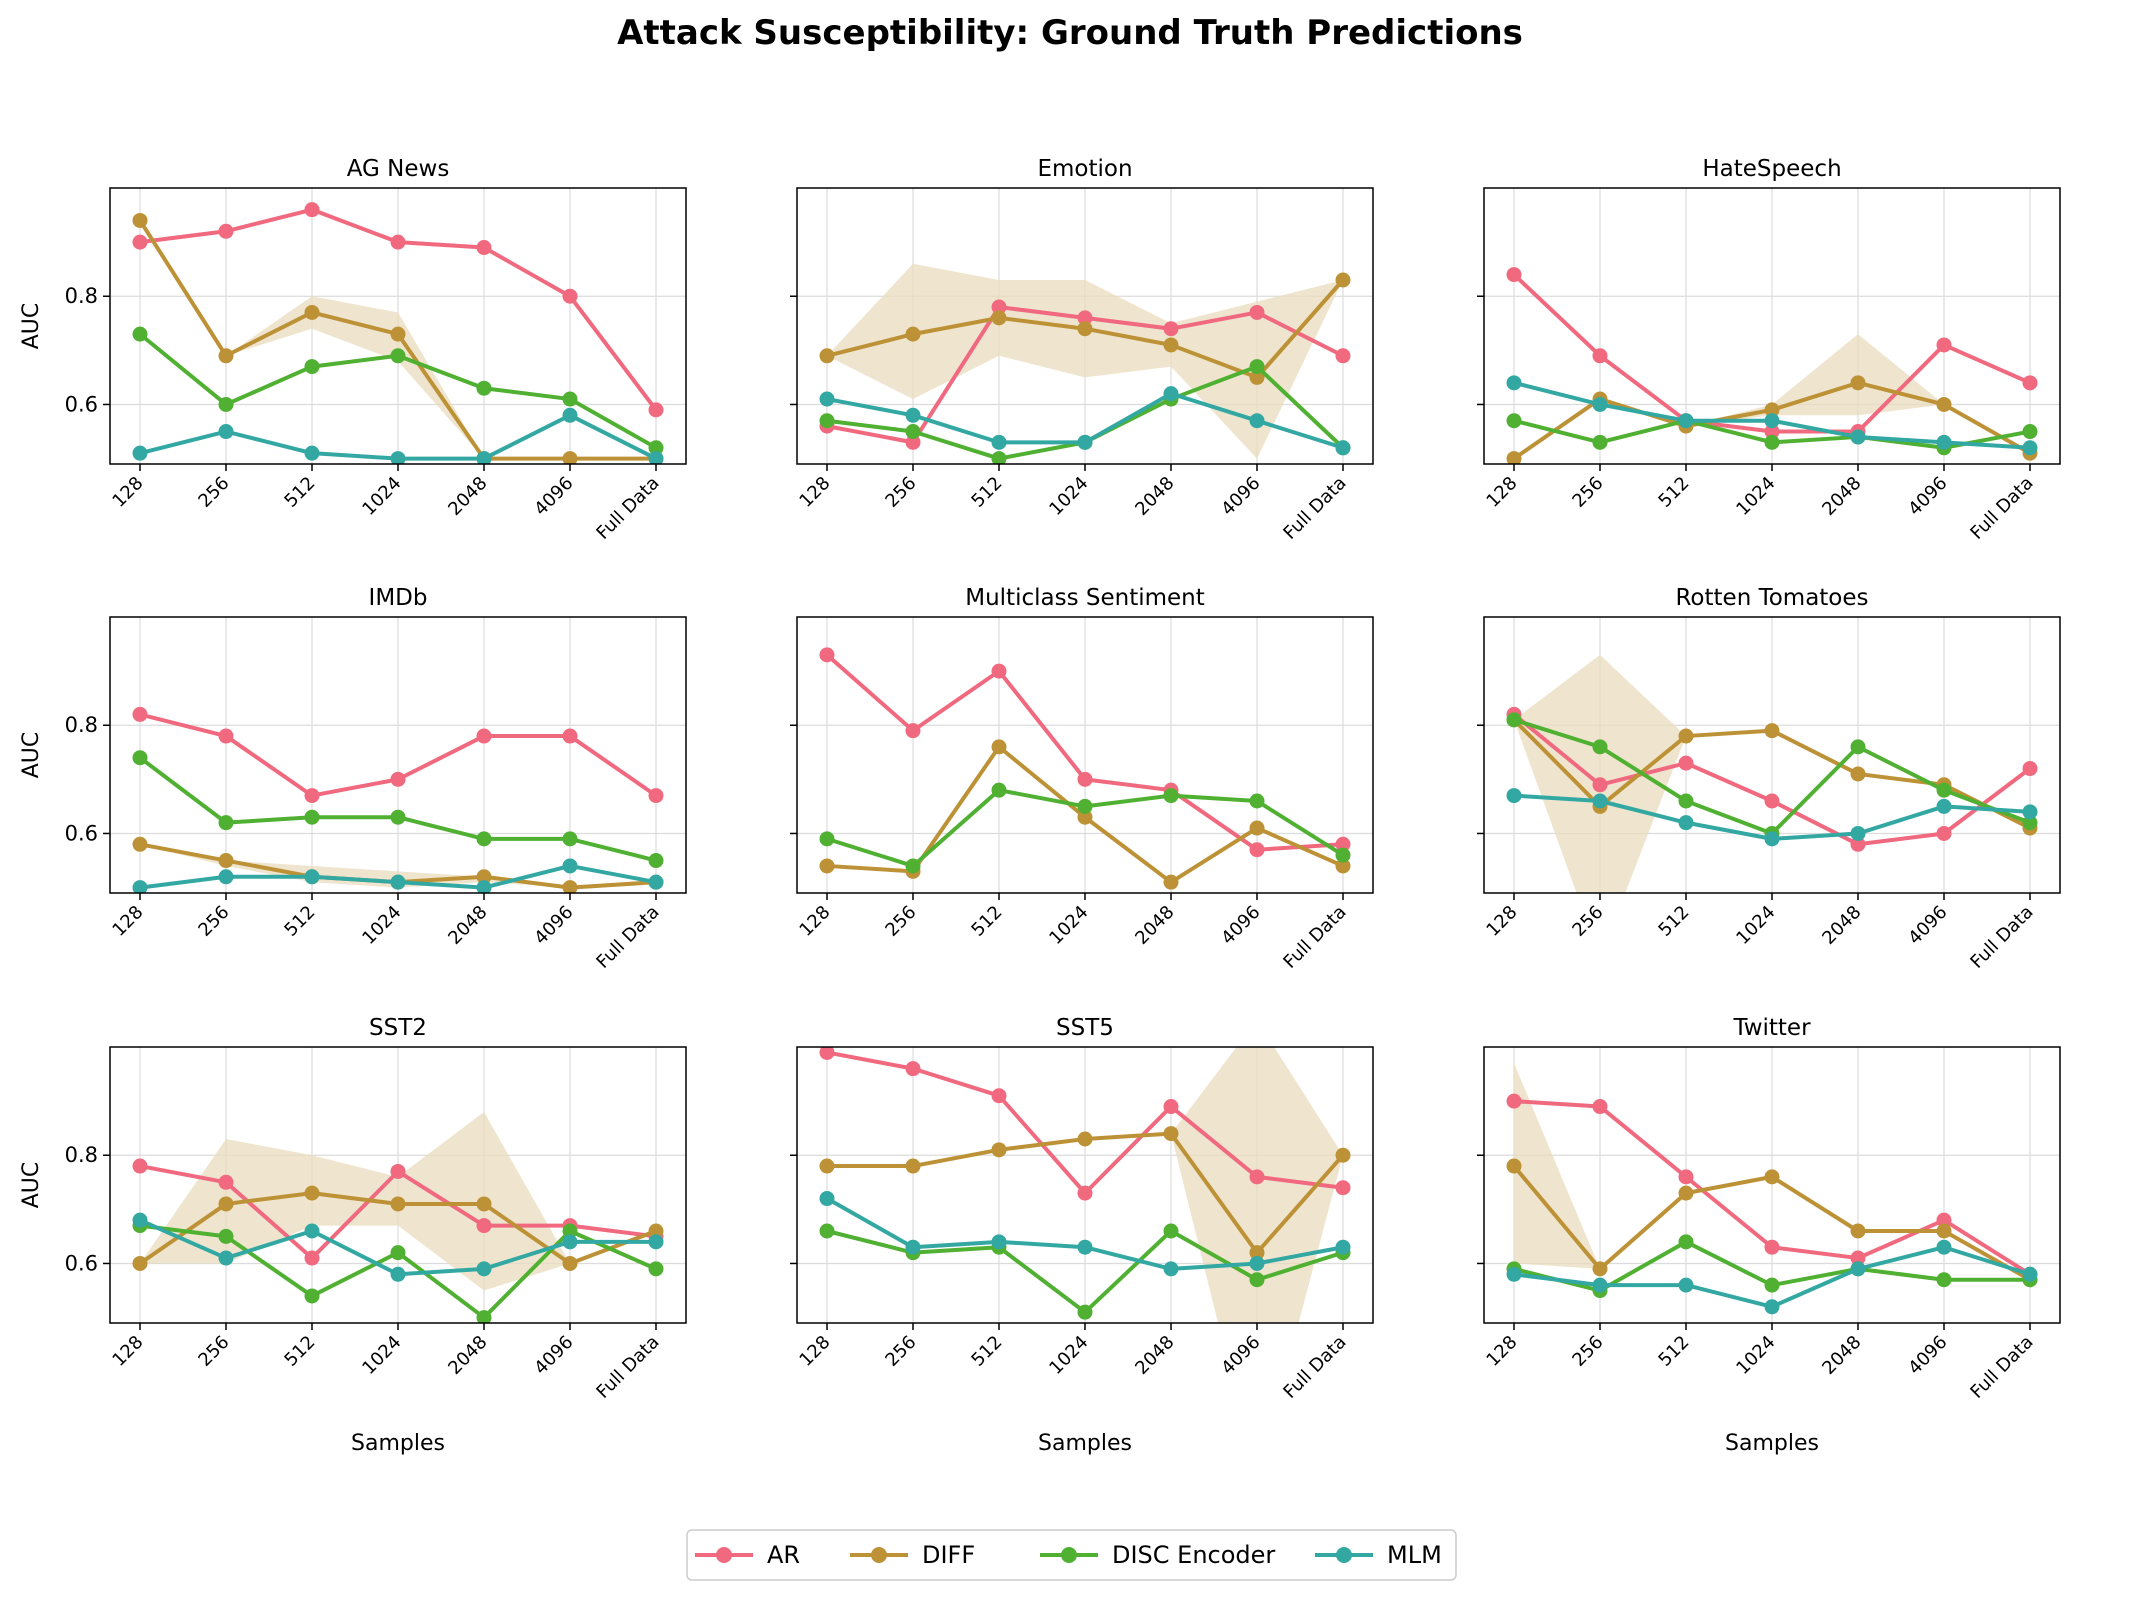 This screenshot has width=2141, height=1598. Describe the element at coordinates (724, 1555) in the screenshot. I see `legend-marker` at that location.